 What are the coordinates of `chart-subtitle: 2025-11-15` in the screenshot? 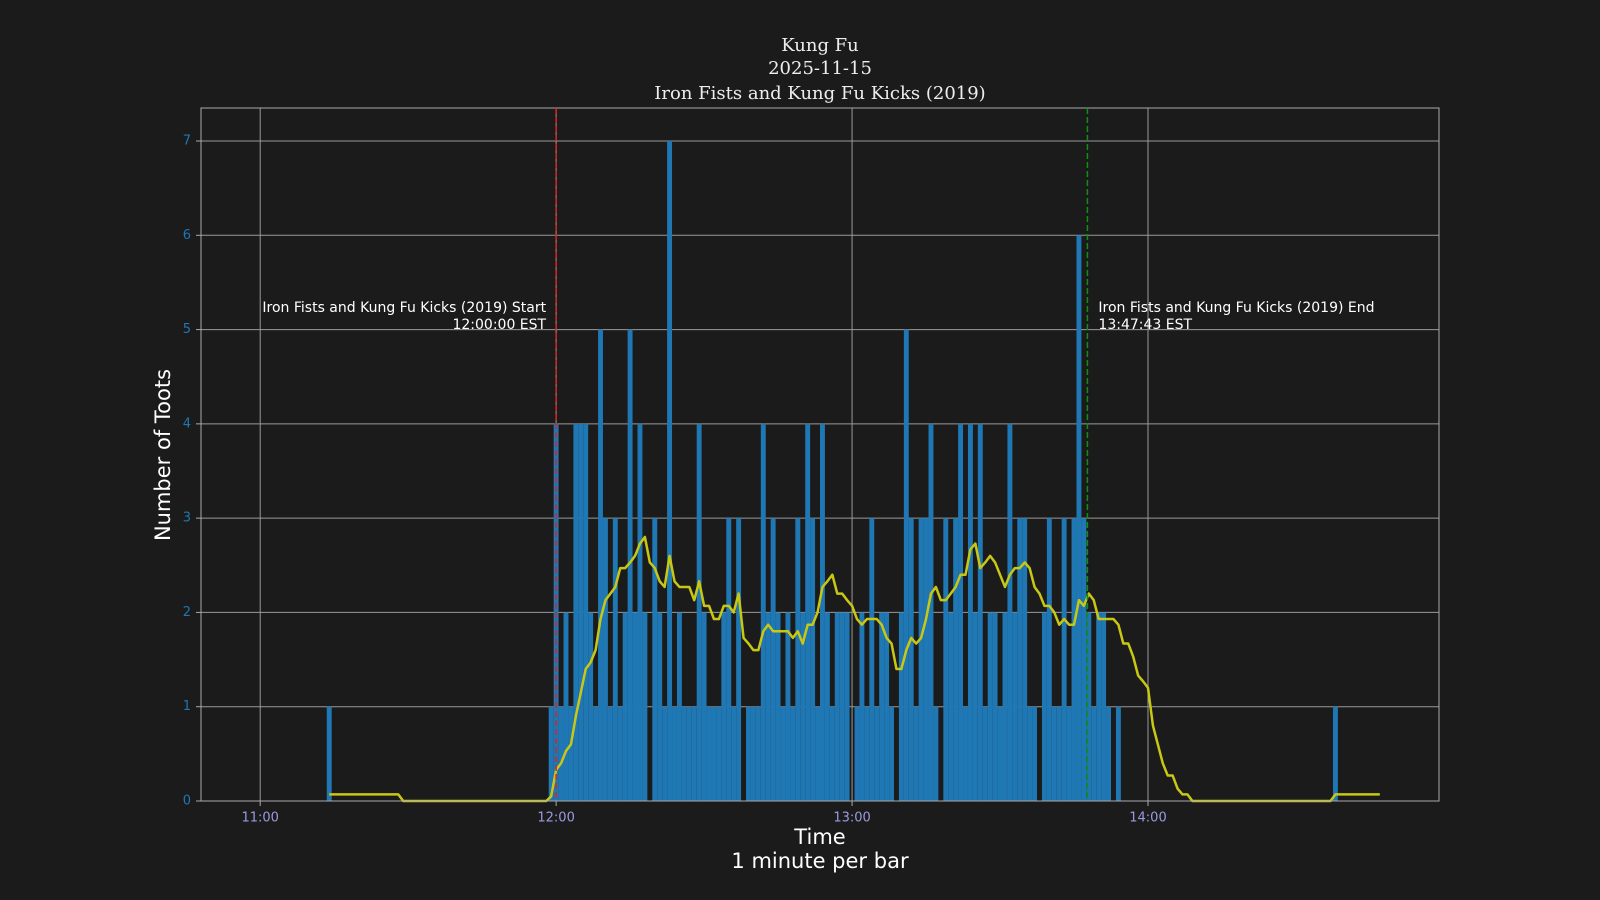 It's located at (820, 68).